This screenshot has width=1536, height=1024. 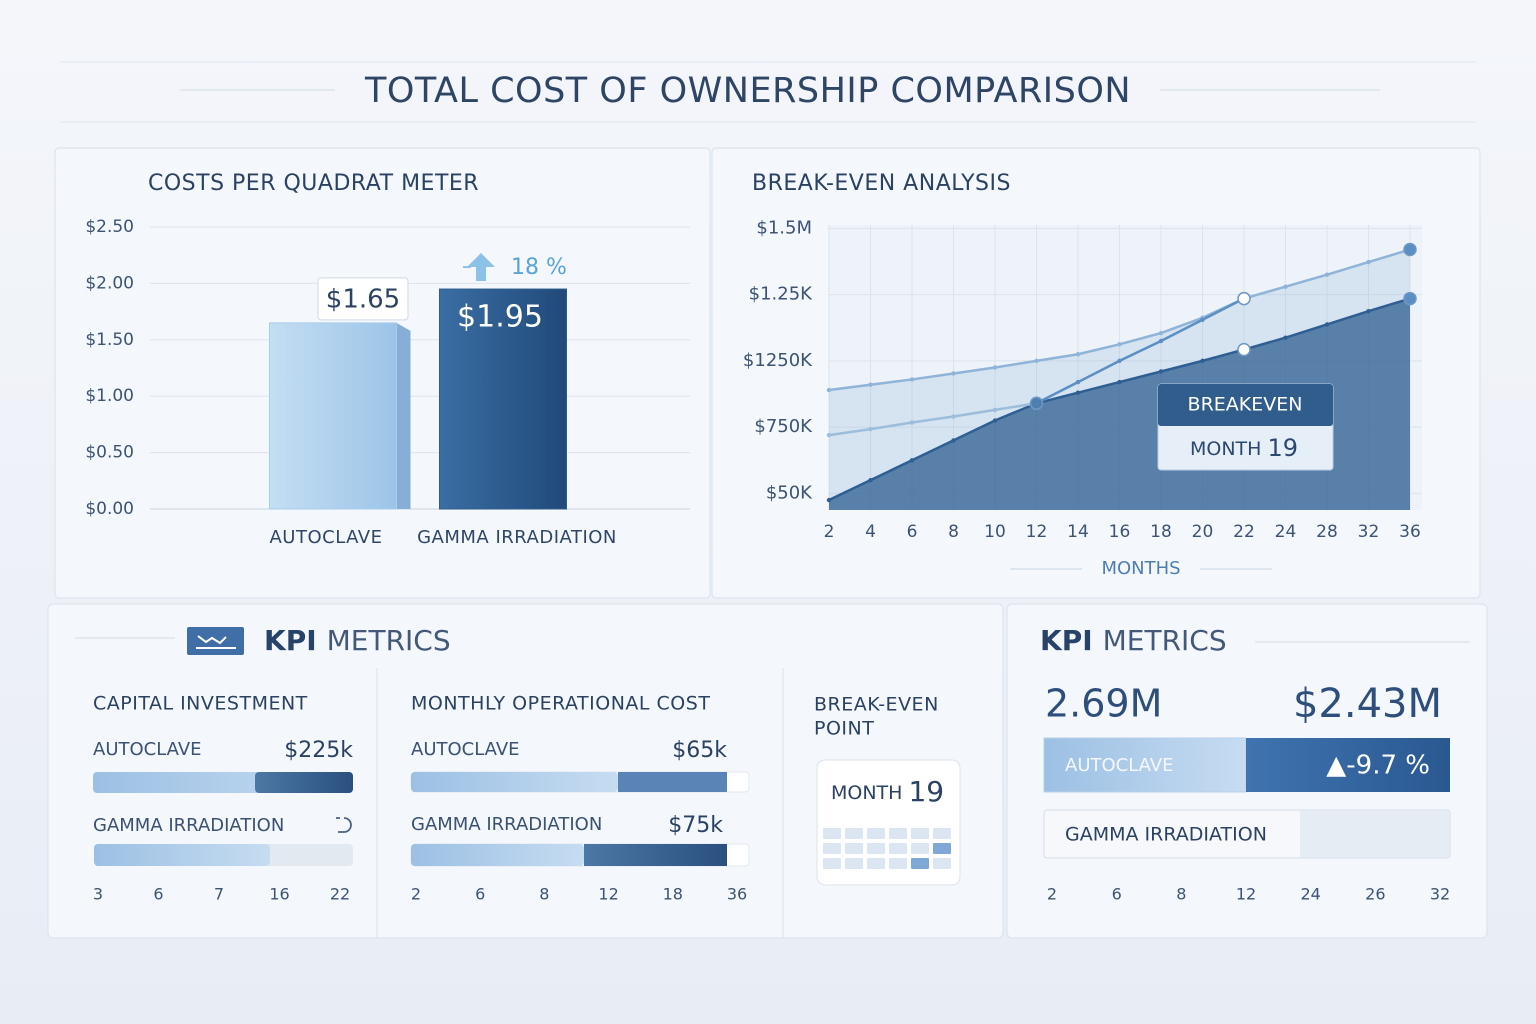 I want to click on bar, so click(x=503, y=399).